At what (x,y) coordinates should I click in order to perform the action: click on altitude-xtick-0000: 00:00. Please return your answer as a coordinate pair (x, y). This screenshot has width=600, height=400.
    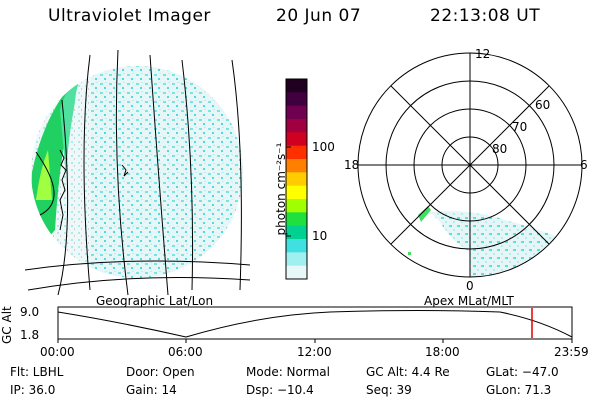
    Looking at the image, I should click on (57, 352).